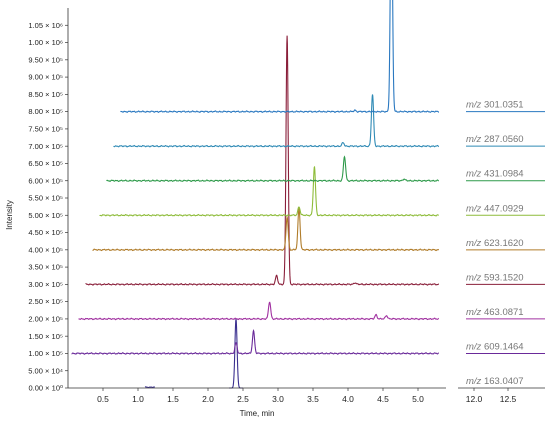 The image size is (550, 427). Describe the element at coordinates (45, 336) in the screenshot. I see `y-tick-label: 1.50 × 10⁵` at that location.